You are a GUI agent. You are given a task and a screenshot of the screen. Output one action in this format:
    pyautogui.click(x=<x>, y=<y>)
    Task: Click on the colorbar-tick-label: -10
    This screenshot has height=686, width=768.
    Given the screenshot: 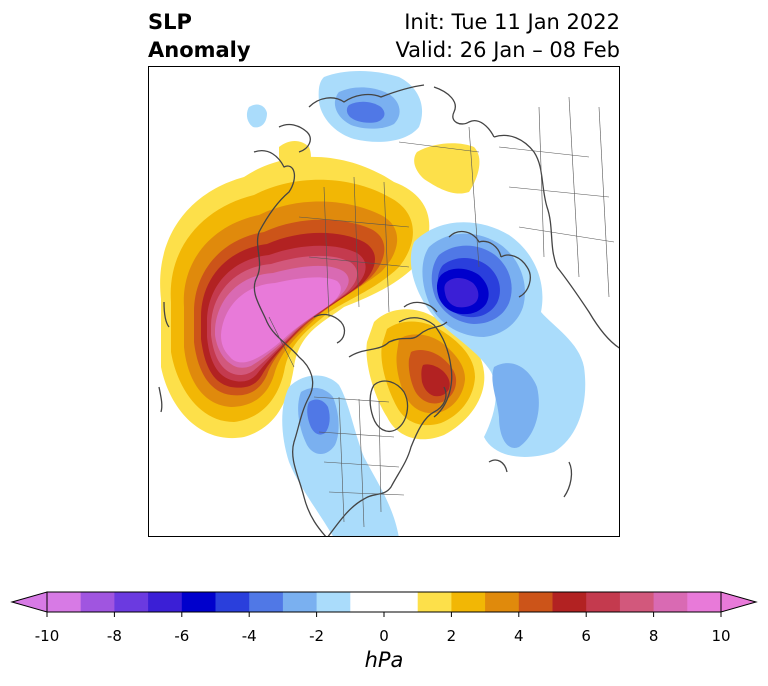 What is the action you would take?
    pyautogui.click(x=47, y=636)
    